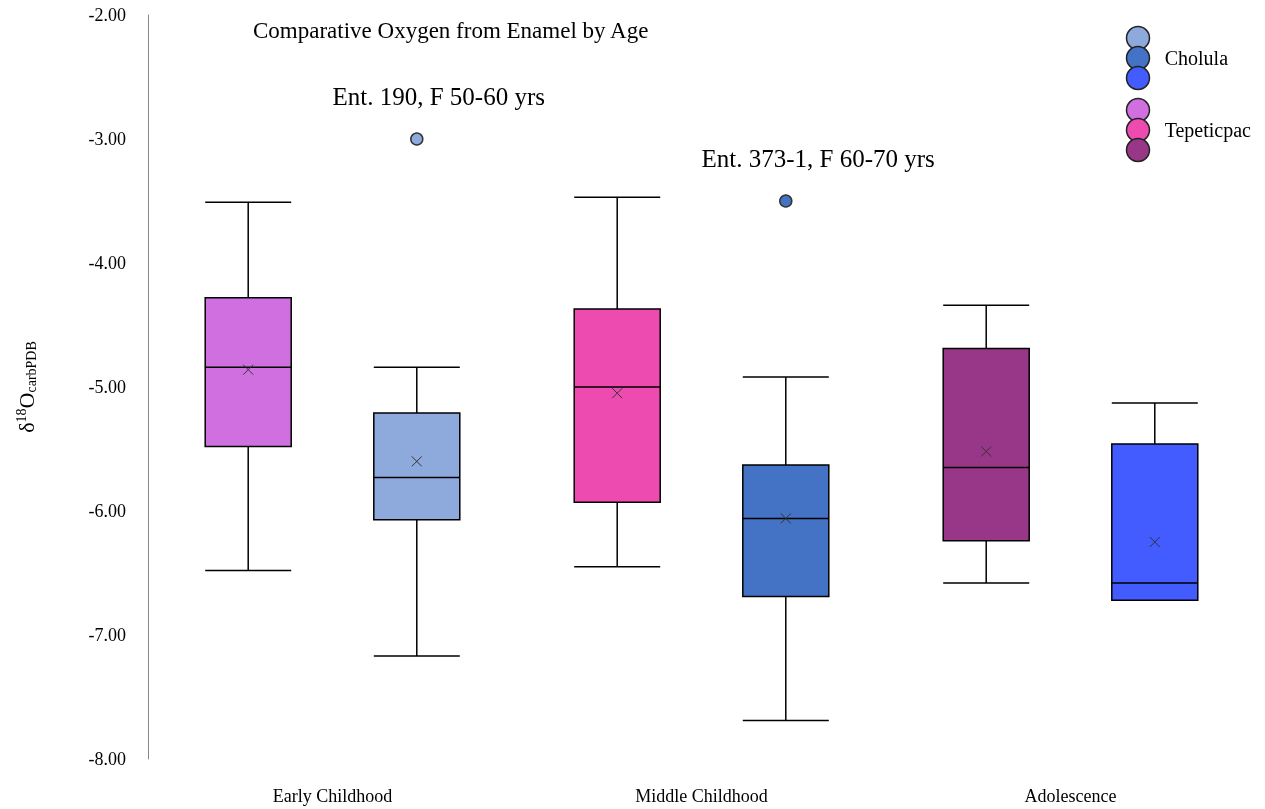 The image size is (1265, 809). I want to click on annotation: Ent. 190, F 50-60 yrs, so click(438, 97).